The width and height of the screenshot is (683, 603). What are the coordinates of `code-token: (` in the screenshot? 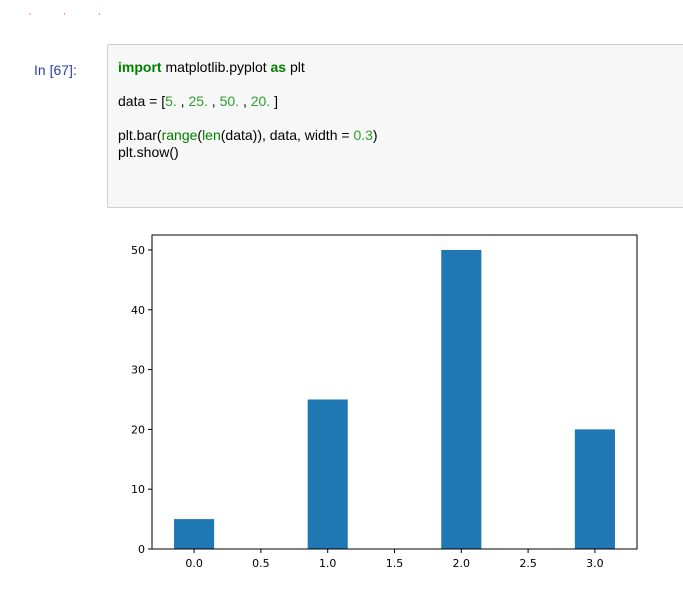 It's located at (200, 135).